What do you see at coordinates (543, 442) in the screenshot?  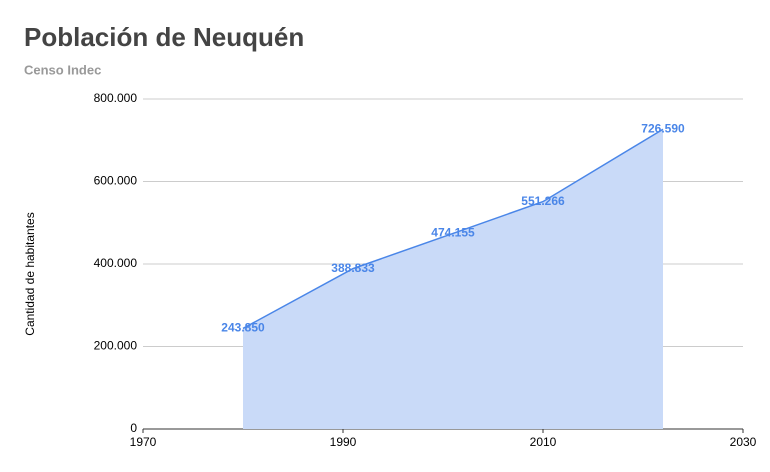 I see `x-tick-label: 2010` at bounding box center [543, 442].